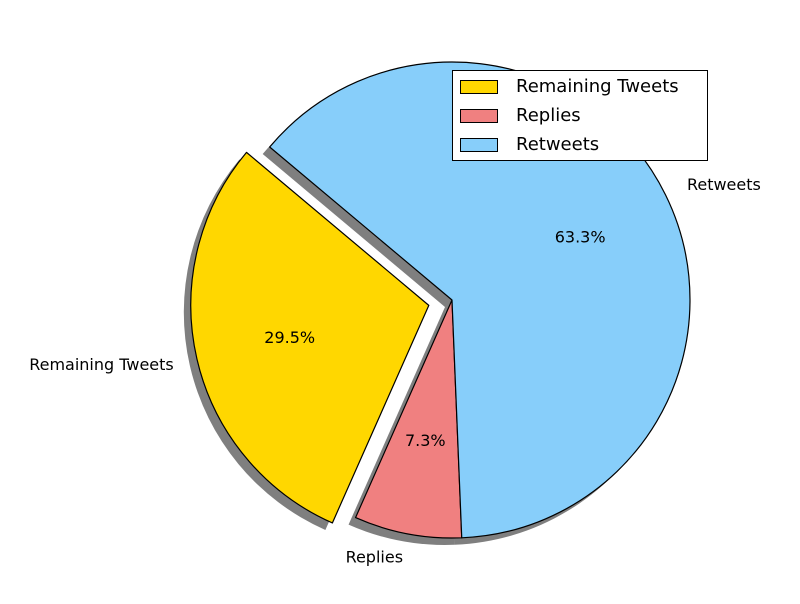  I want to click on pie-category-label-replies: Replies, so click(374, 557).